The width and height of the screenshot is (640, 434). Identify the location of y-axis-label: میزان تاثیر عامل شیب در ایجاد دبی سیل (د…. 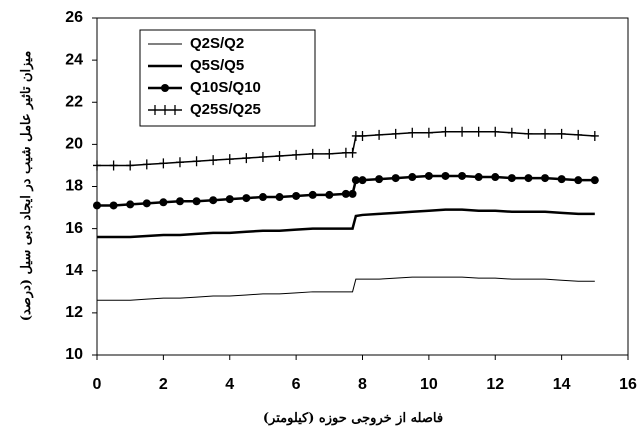
(26, 186).